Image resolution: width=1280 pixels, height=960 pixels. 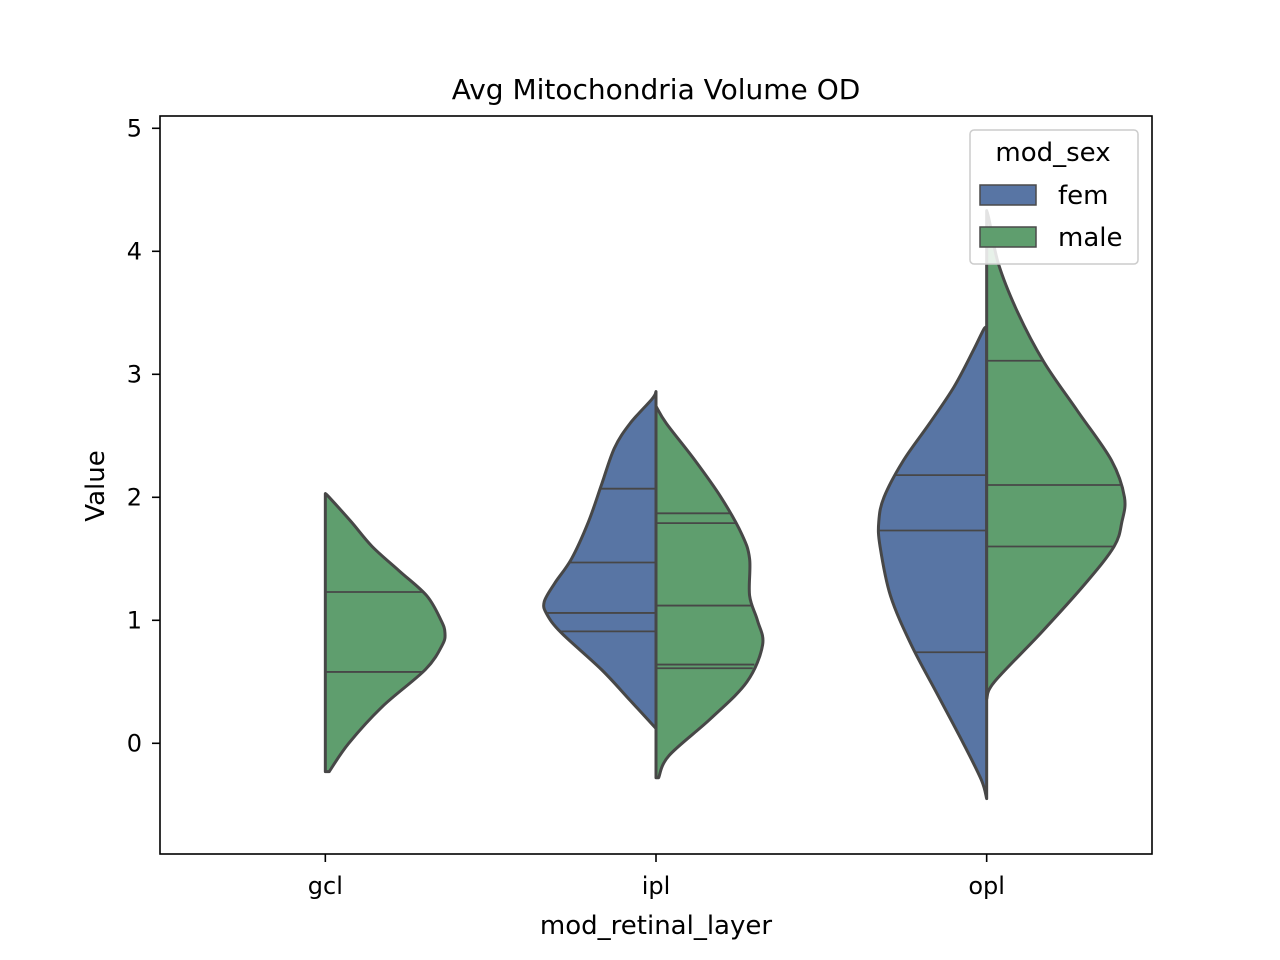 What do you see at coordinates (143, 435) in the screenshot?
I see `y-axis: 0 1 2 3 4 5` at bounding box center [143, 435].